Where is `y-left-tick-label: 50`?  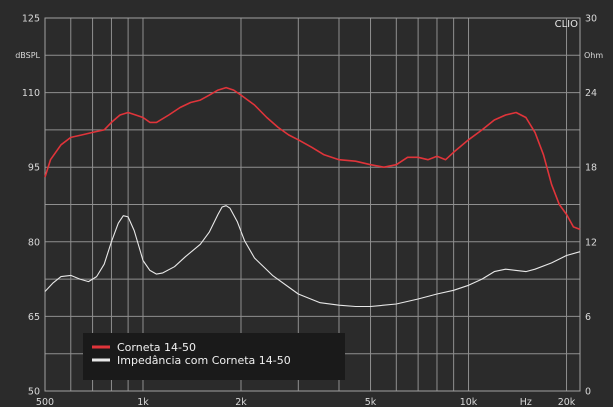 y-left-tick-label: 50 is located at coordinates (34, 392).